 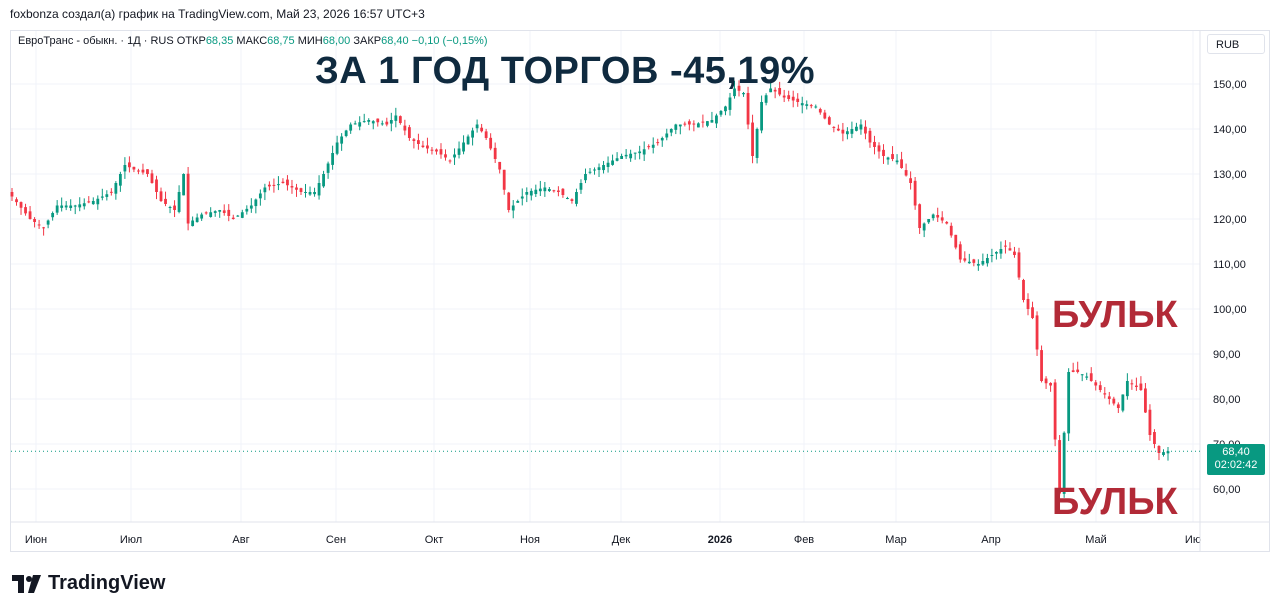 I want to click on y-tick-label: 130,00, so click(x=1230, y=175).